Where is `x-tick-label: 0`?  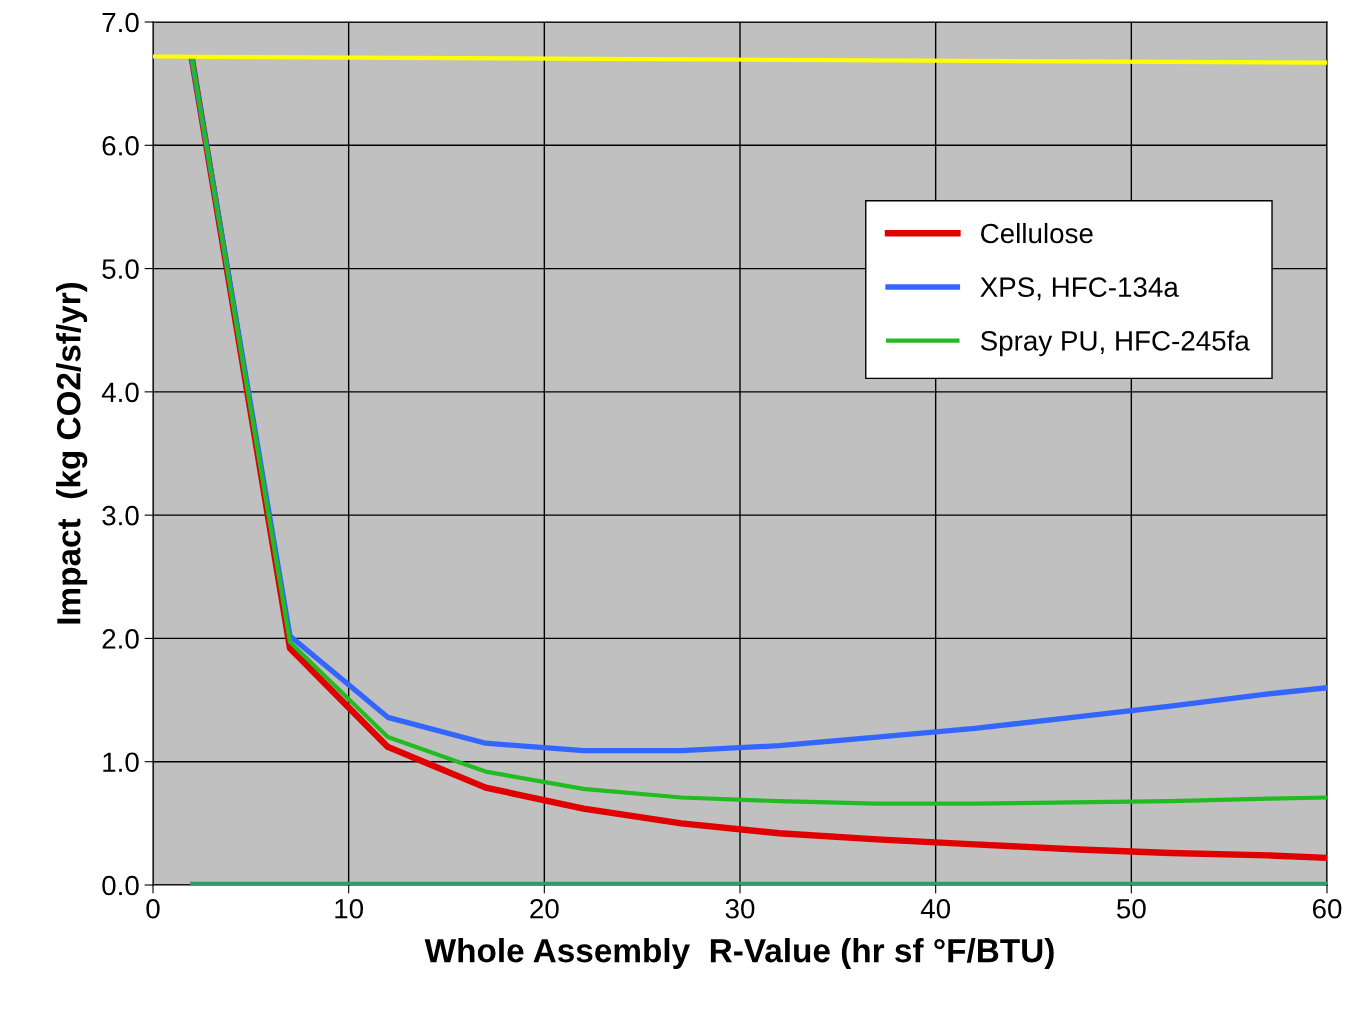
x-tick-label: 0 is located at coordinates (153, 908).